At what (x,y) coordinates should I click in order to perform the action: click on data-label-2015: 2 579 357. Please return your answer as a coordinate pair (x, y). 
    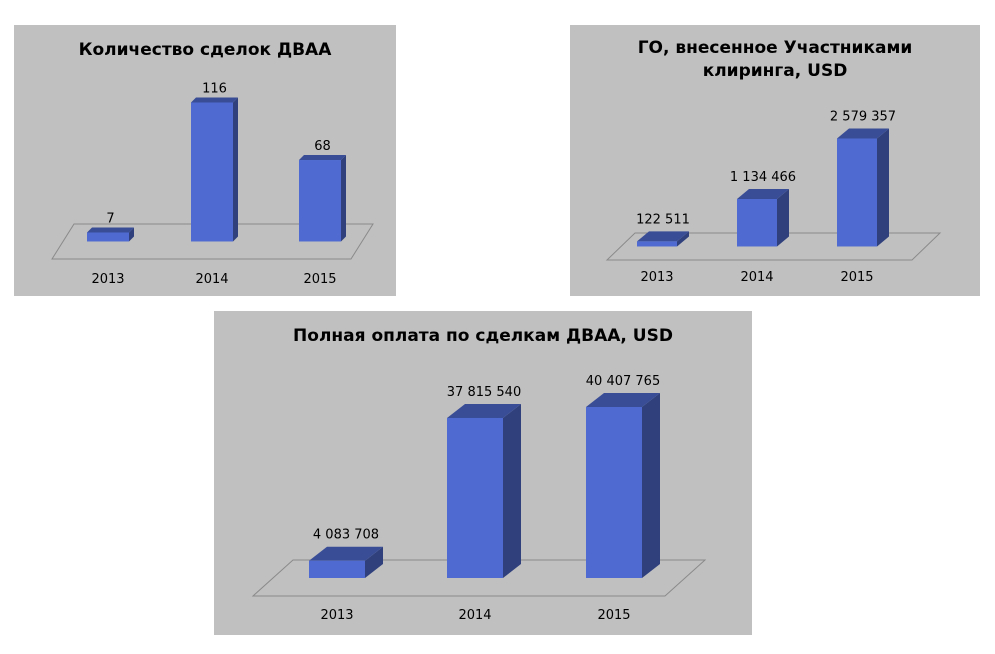
    Looking at the image, I should click on (863, 117).